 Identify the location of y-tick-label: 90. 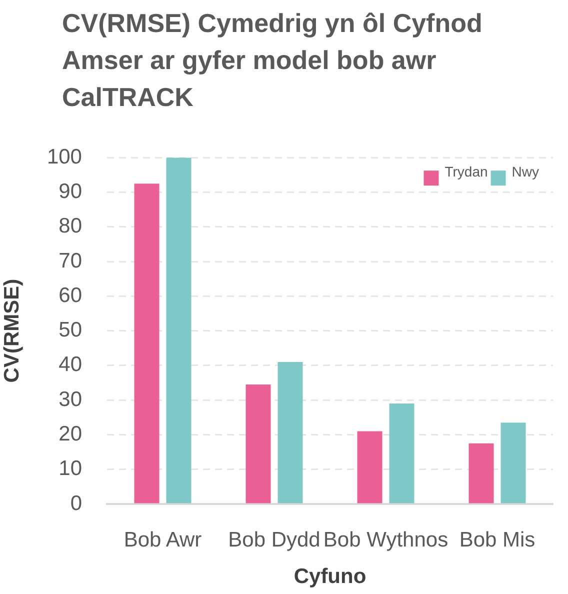
(70, 192).